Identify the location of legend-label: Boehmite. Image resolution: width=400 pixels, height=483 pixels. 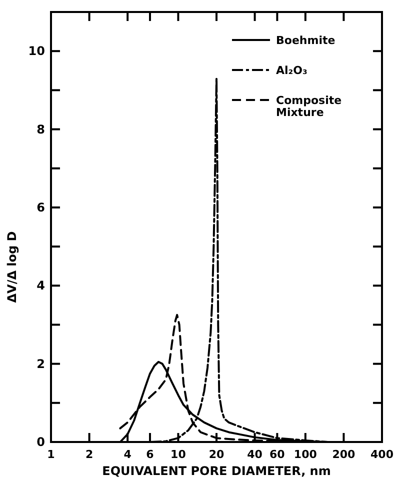
(306, 40).